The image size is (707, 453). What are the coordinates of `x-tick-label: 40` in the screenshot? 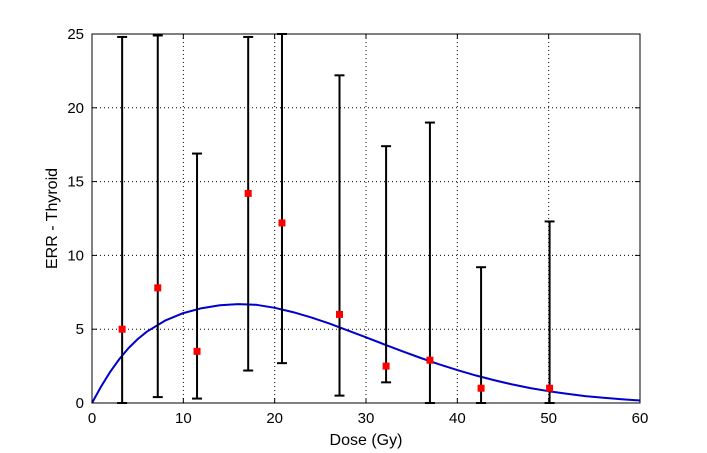 It's located at (457, 418).